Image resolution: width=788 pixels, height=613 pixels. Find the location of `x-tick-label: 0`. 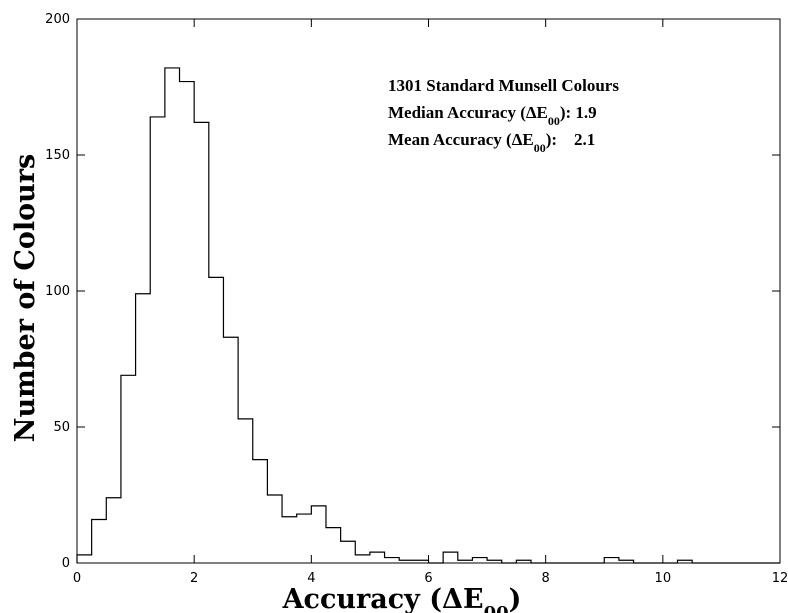

x-tick-label: 0 is located at coordinates (77, 578).